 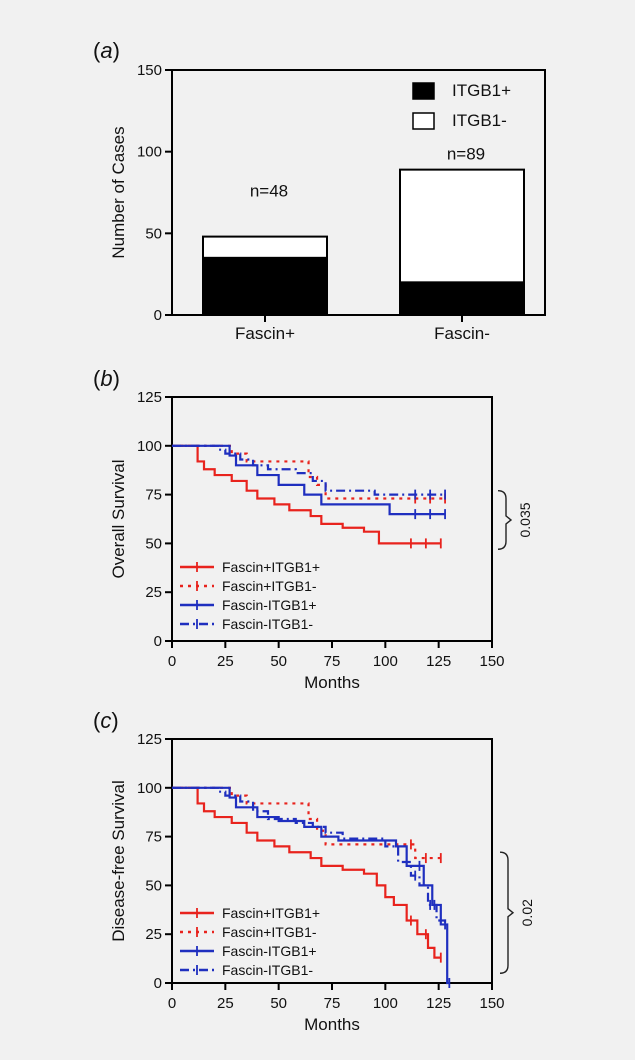 I want to click on legend-label: ITGB1-, so click(x=479, y=120).